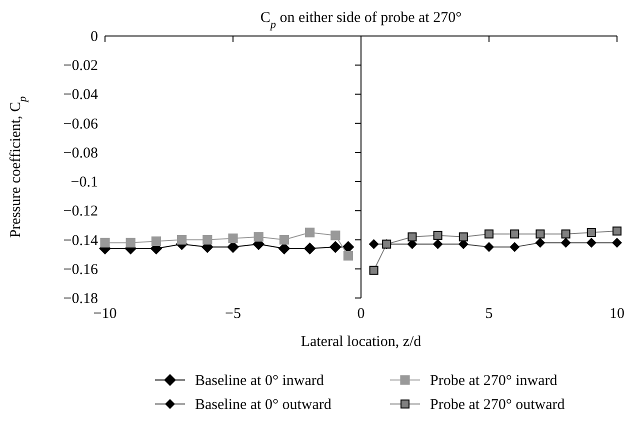 This screenshot has width=635, height=434. I want to click on y-tick-label: −0.1, so click(84, 182).